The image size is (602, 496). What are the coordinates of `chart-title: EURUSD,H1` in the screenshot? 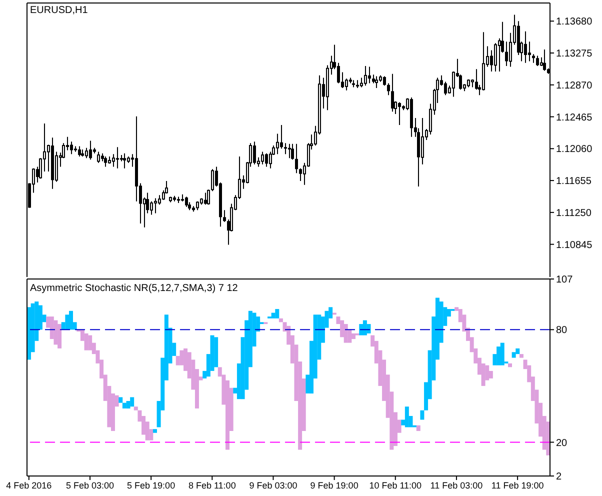 It's located at (59, 11).